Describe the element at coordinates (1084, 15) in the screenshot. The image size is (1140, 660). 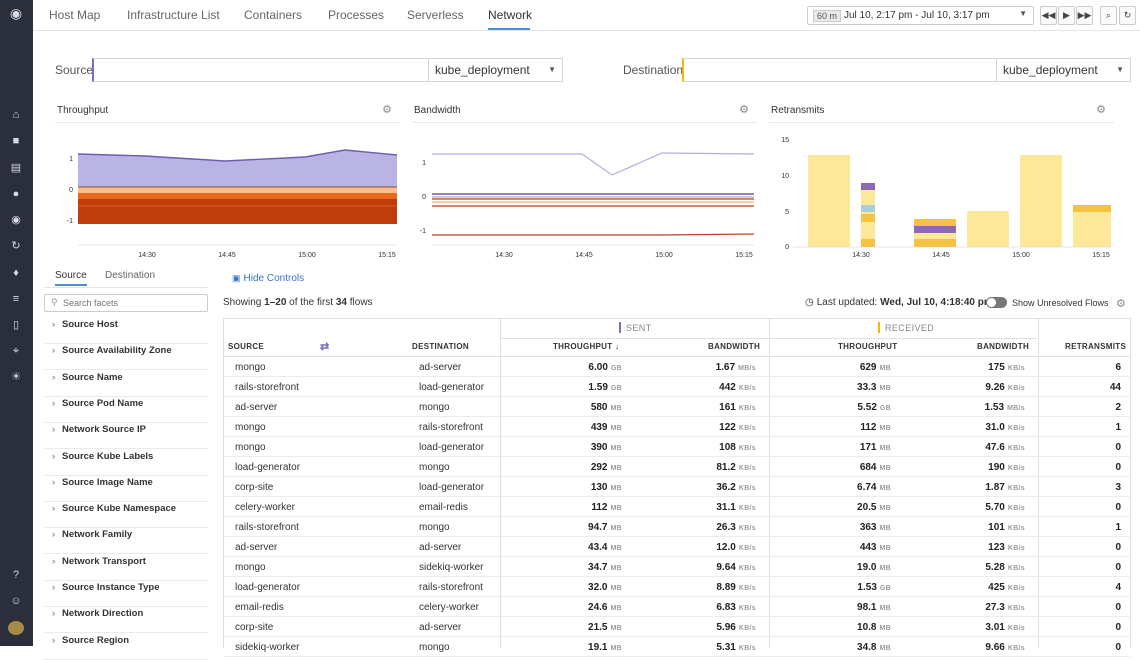
I see `step-forward-button: ▶▶` at that location.